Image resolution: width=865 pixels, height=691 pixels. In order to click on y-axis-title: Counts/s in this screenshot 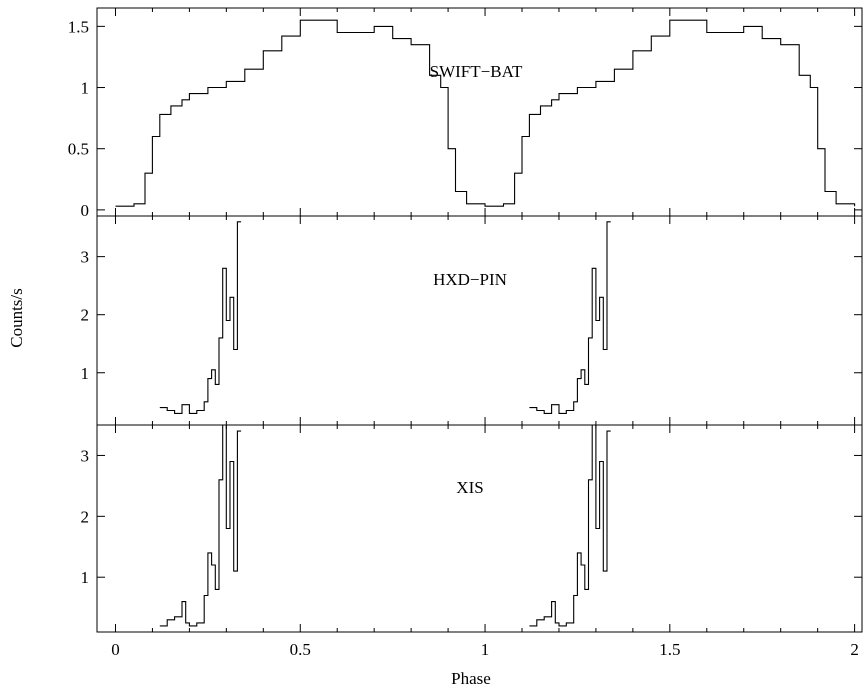, I will do `click(16, 318)`.